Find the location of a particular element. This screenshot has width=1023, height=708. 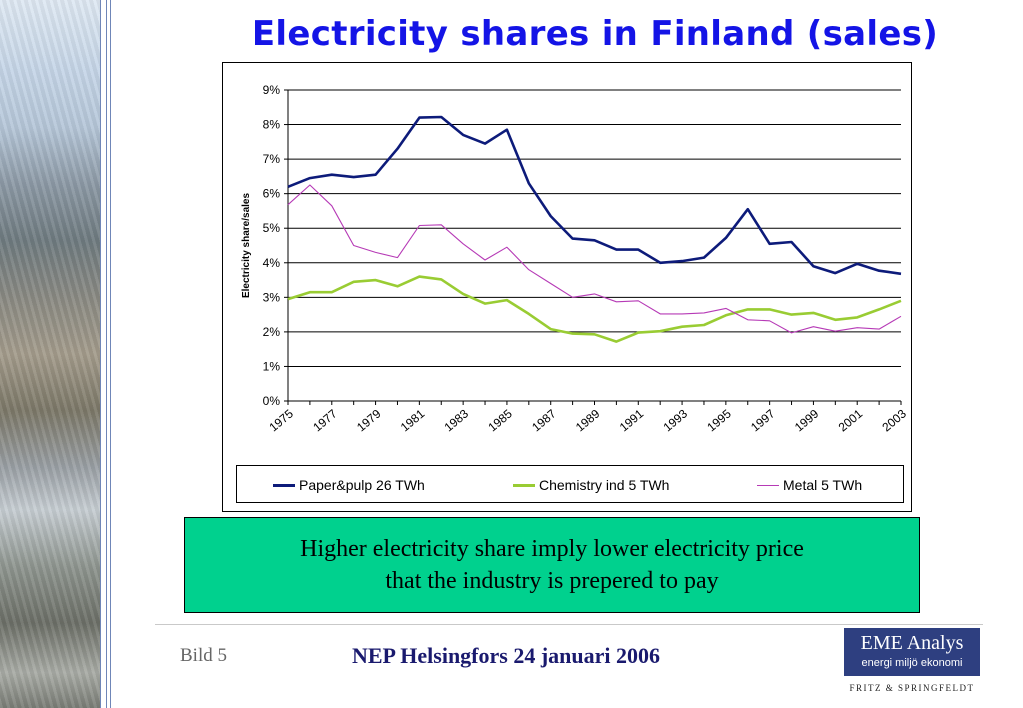

logo-tagline: energi miljö ekonomi is located at coordinates (912, 663).